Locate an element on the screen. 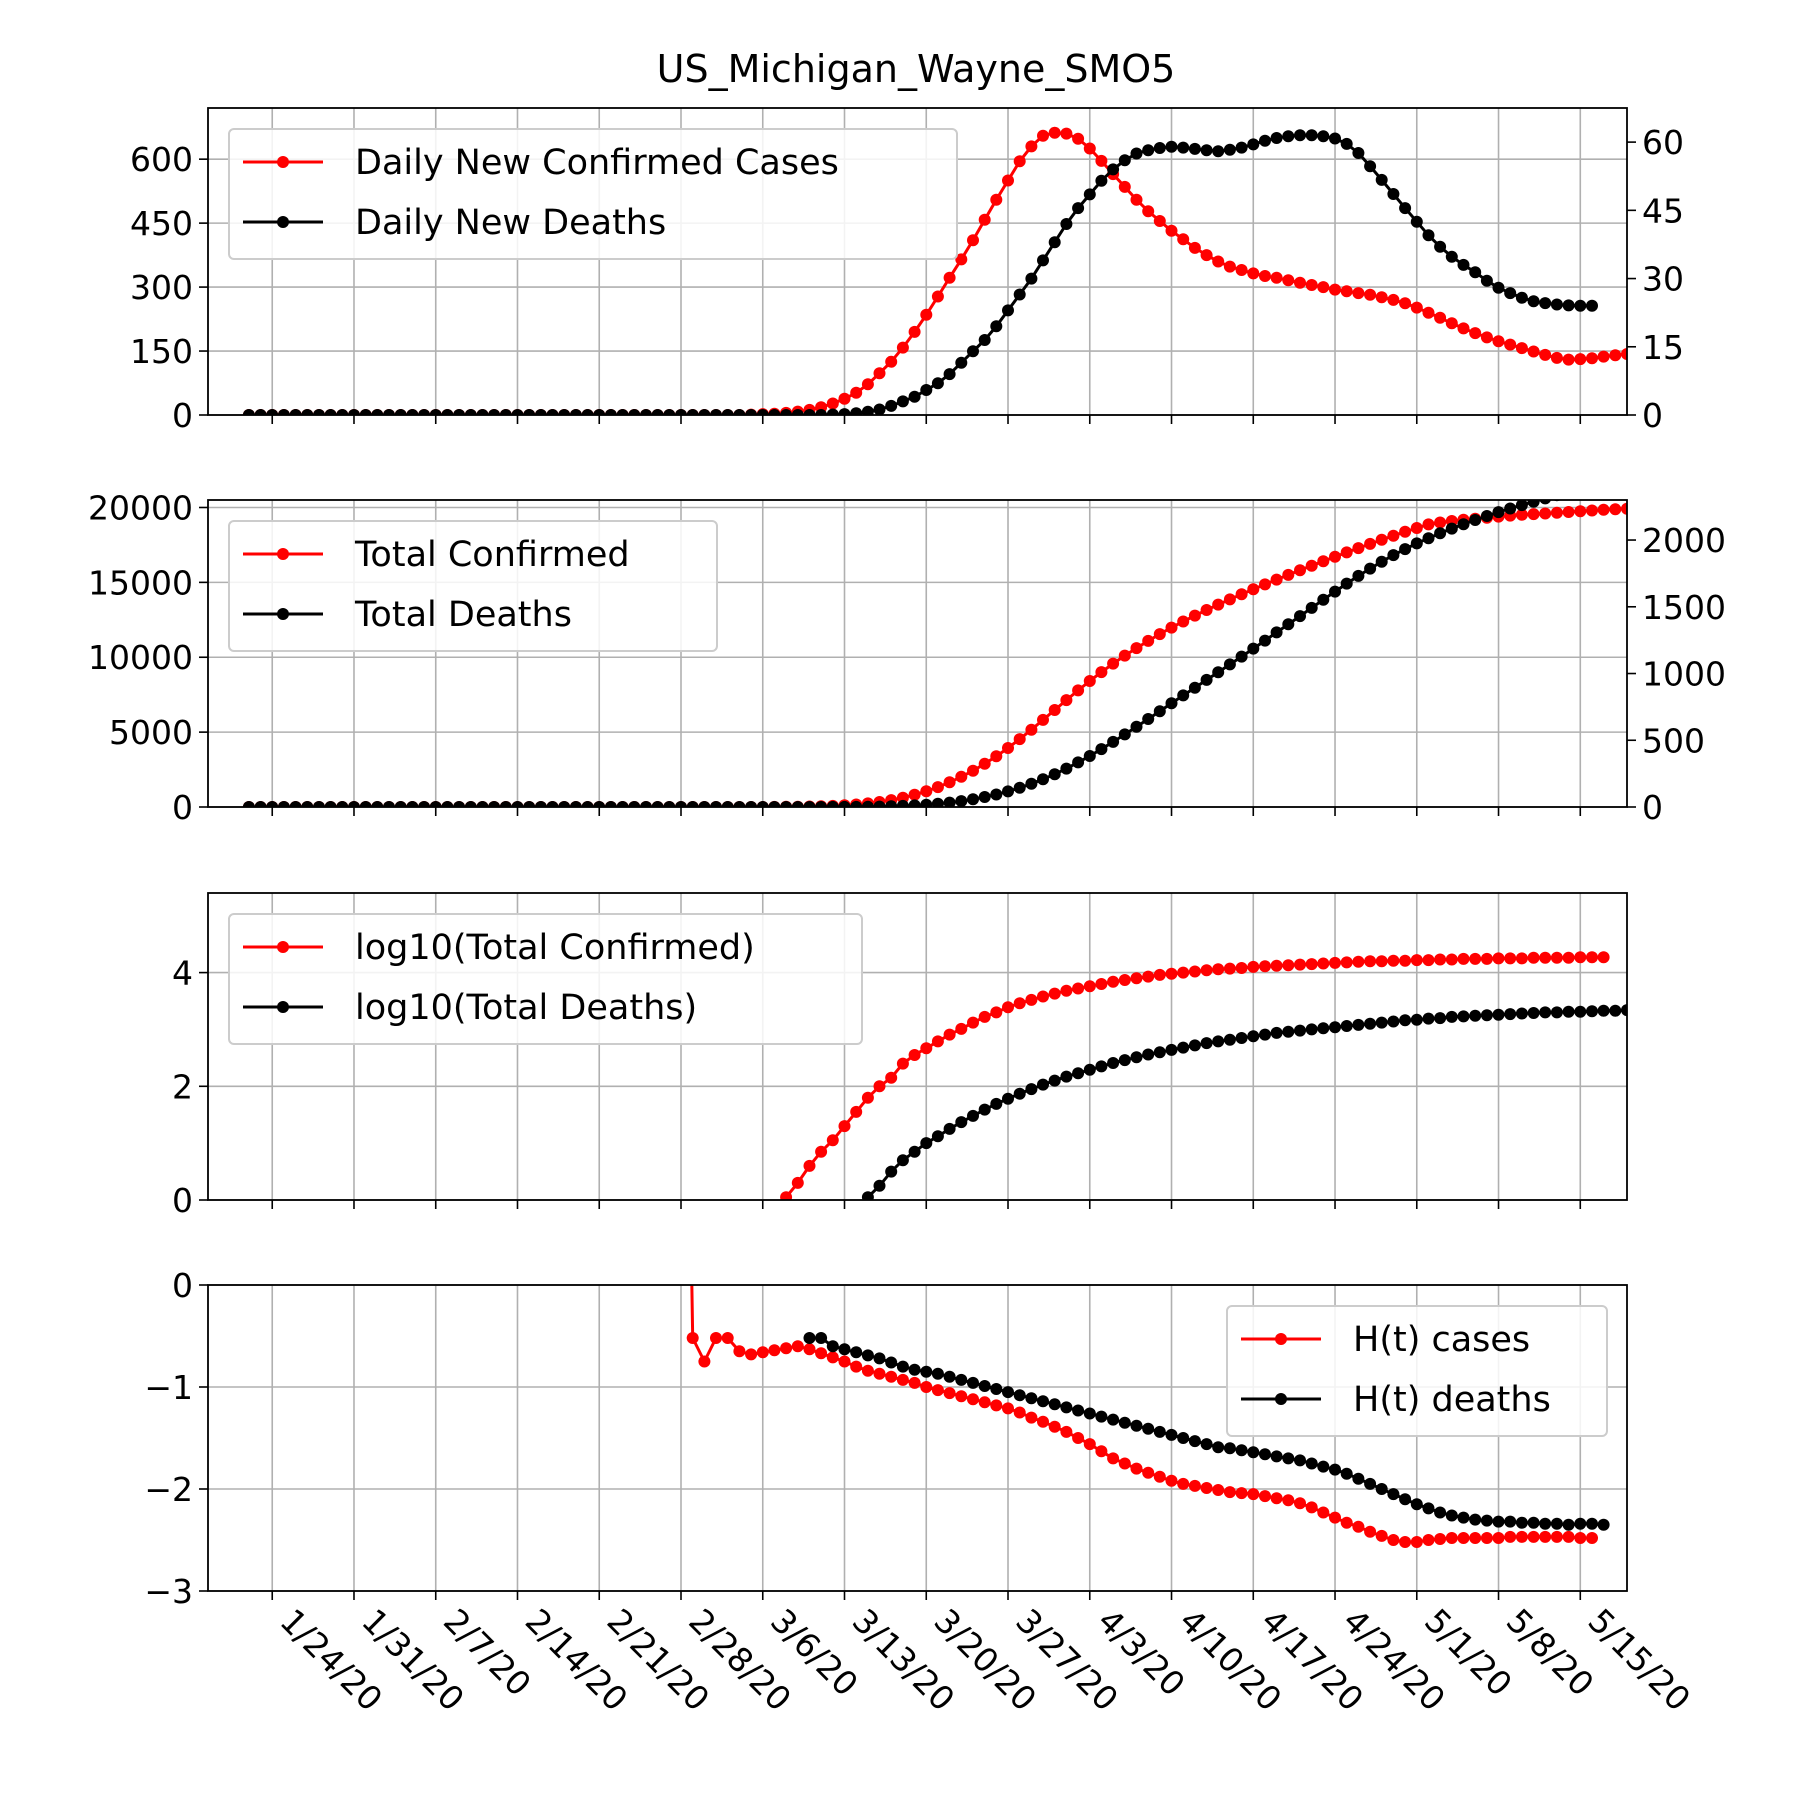  y-tick-label: 4 is located at coordinates (182, 973).